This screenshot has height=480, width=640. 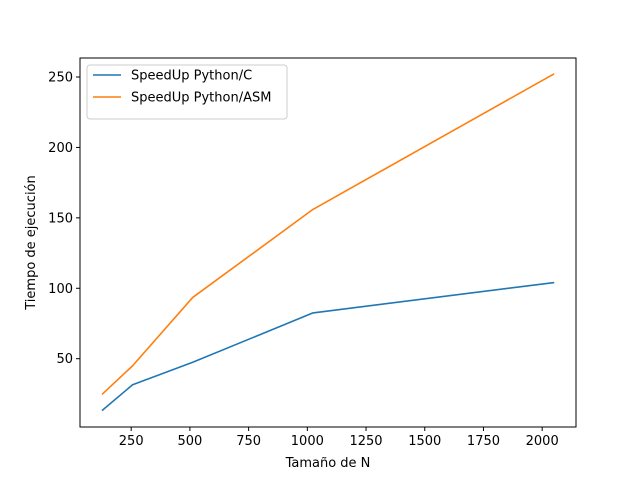 I want to click on x-axis-title: Tamaño de N, so click(x=328, y=463).